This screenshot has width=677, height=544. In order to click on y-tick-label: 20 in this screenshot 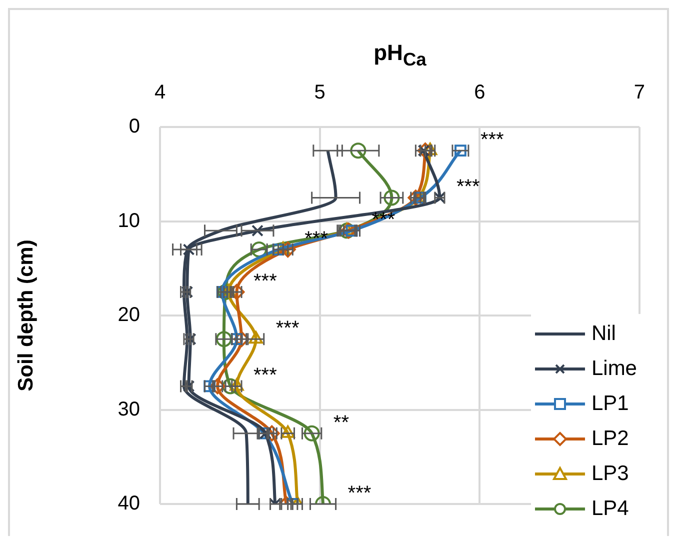, I will do `click(129, 315)`.